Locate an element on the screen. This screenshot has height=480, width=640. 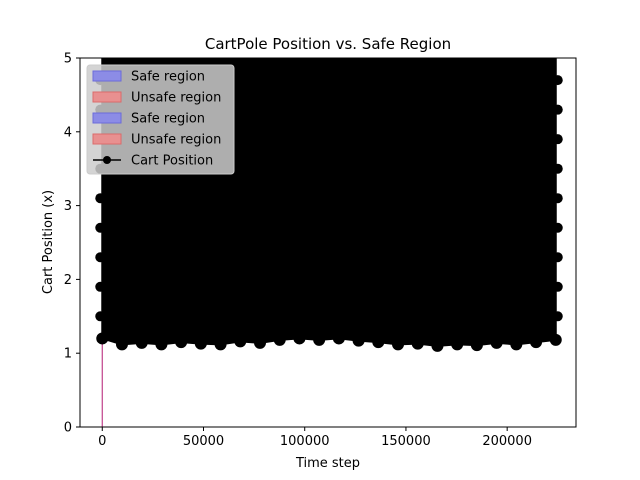
x-tick-label: 200000 is located at coordinates (507, 441).